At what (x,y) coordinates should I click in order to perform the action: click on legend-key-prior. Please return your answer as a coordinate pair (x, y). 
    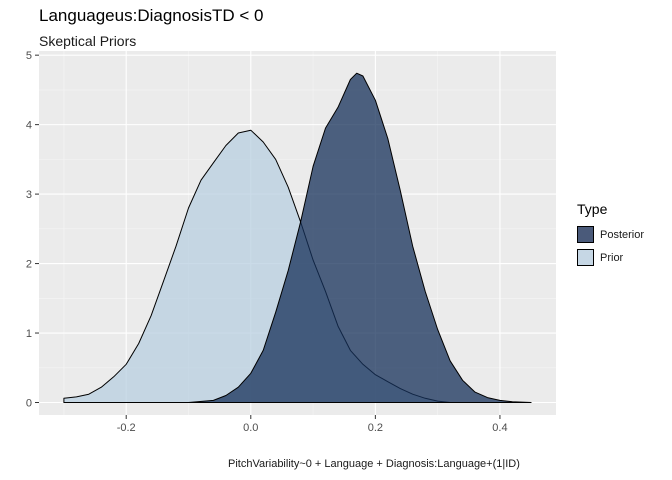
    Looking at the image, I should click on (585, 257).